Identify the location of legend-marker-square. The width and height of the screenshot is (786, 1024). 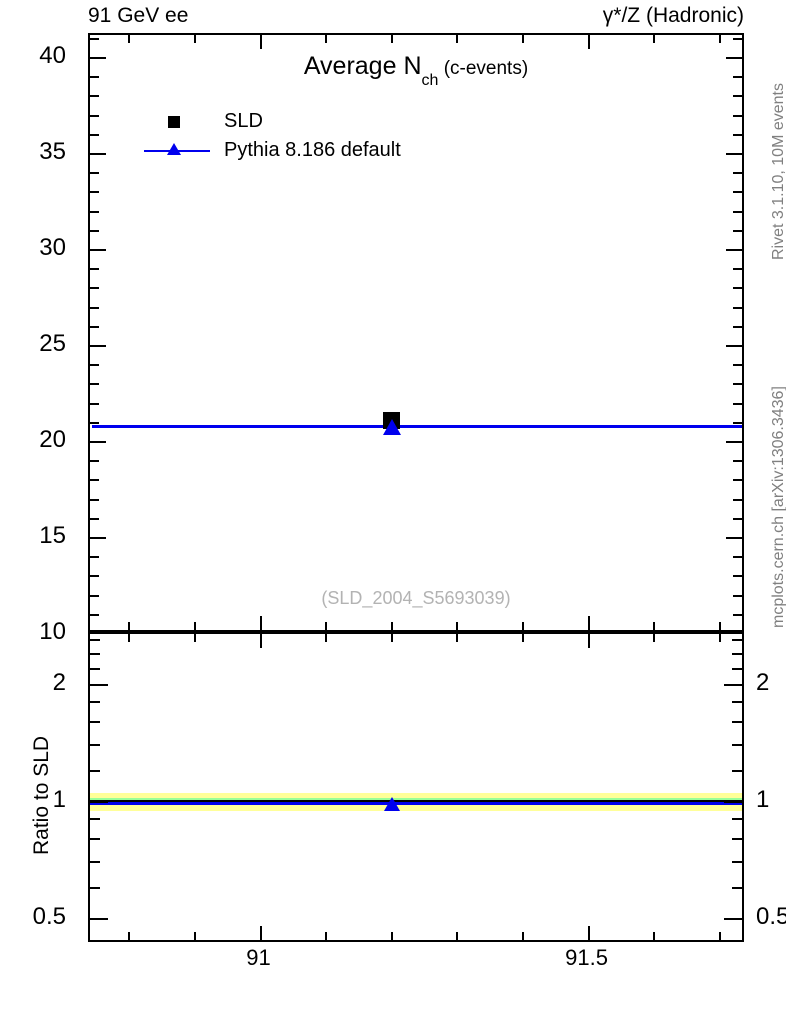
(177, 121).